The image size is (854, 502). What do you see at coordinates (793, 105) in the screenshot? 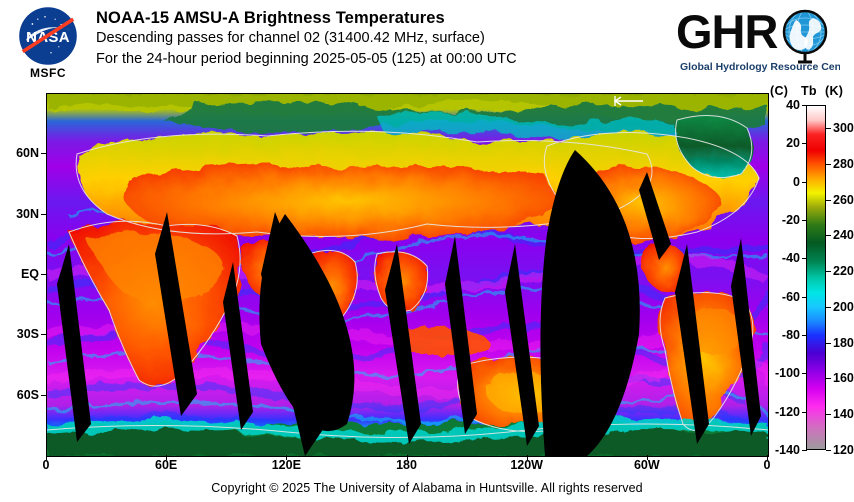
I see `colorbar-celsius-label: 40` at bounding box center [793, 105].